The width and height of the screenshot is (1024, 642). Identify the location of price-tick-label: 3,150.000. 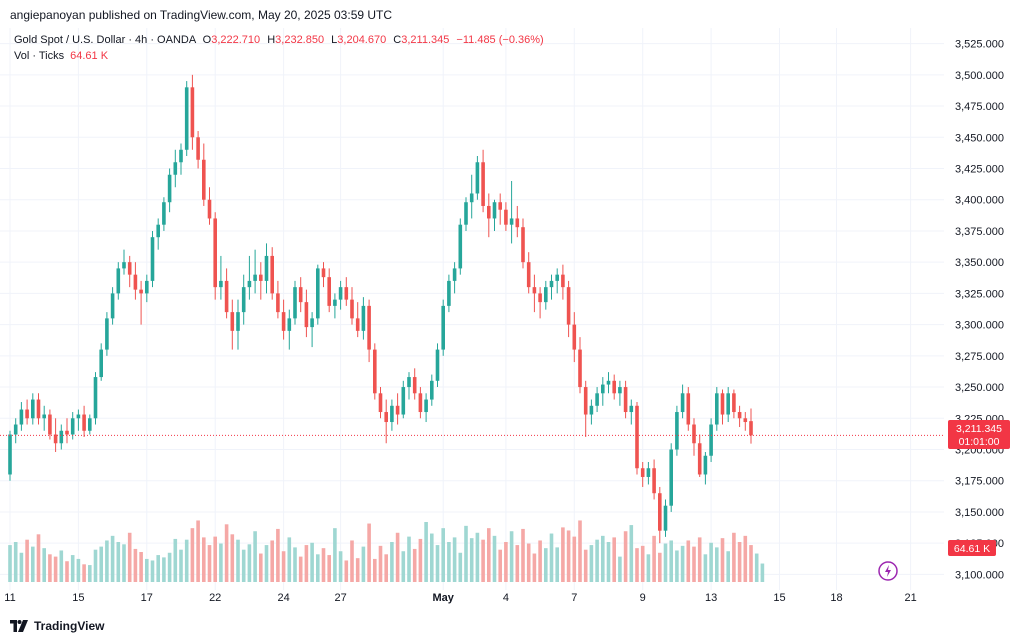
(979, 513).